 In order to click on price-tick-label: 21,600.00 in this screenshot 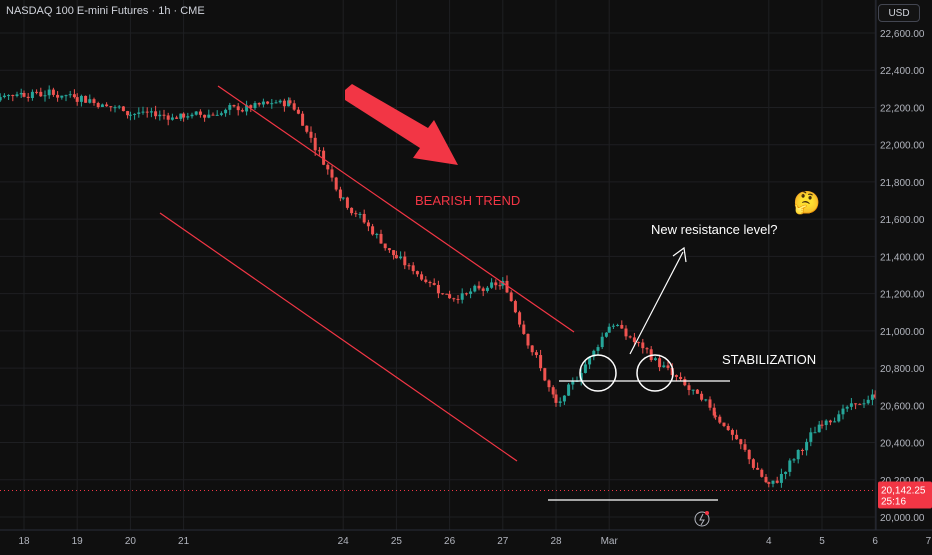, I will do `click(902, 220)`.